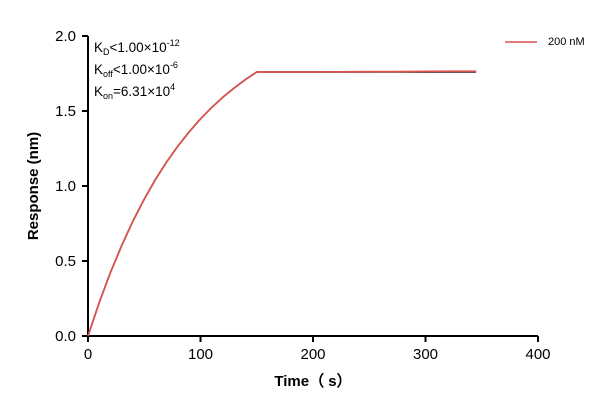  Describe the element at coordinates (137, 47) in the screenshot. I see `kd-annotation: KD<1.00×10-12` at that location.